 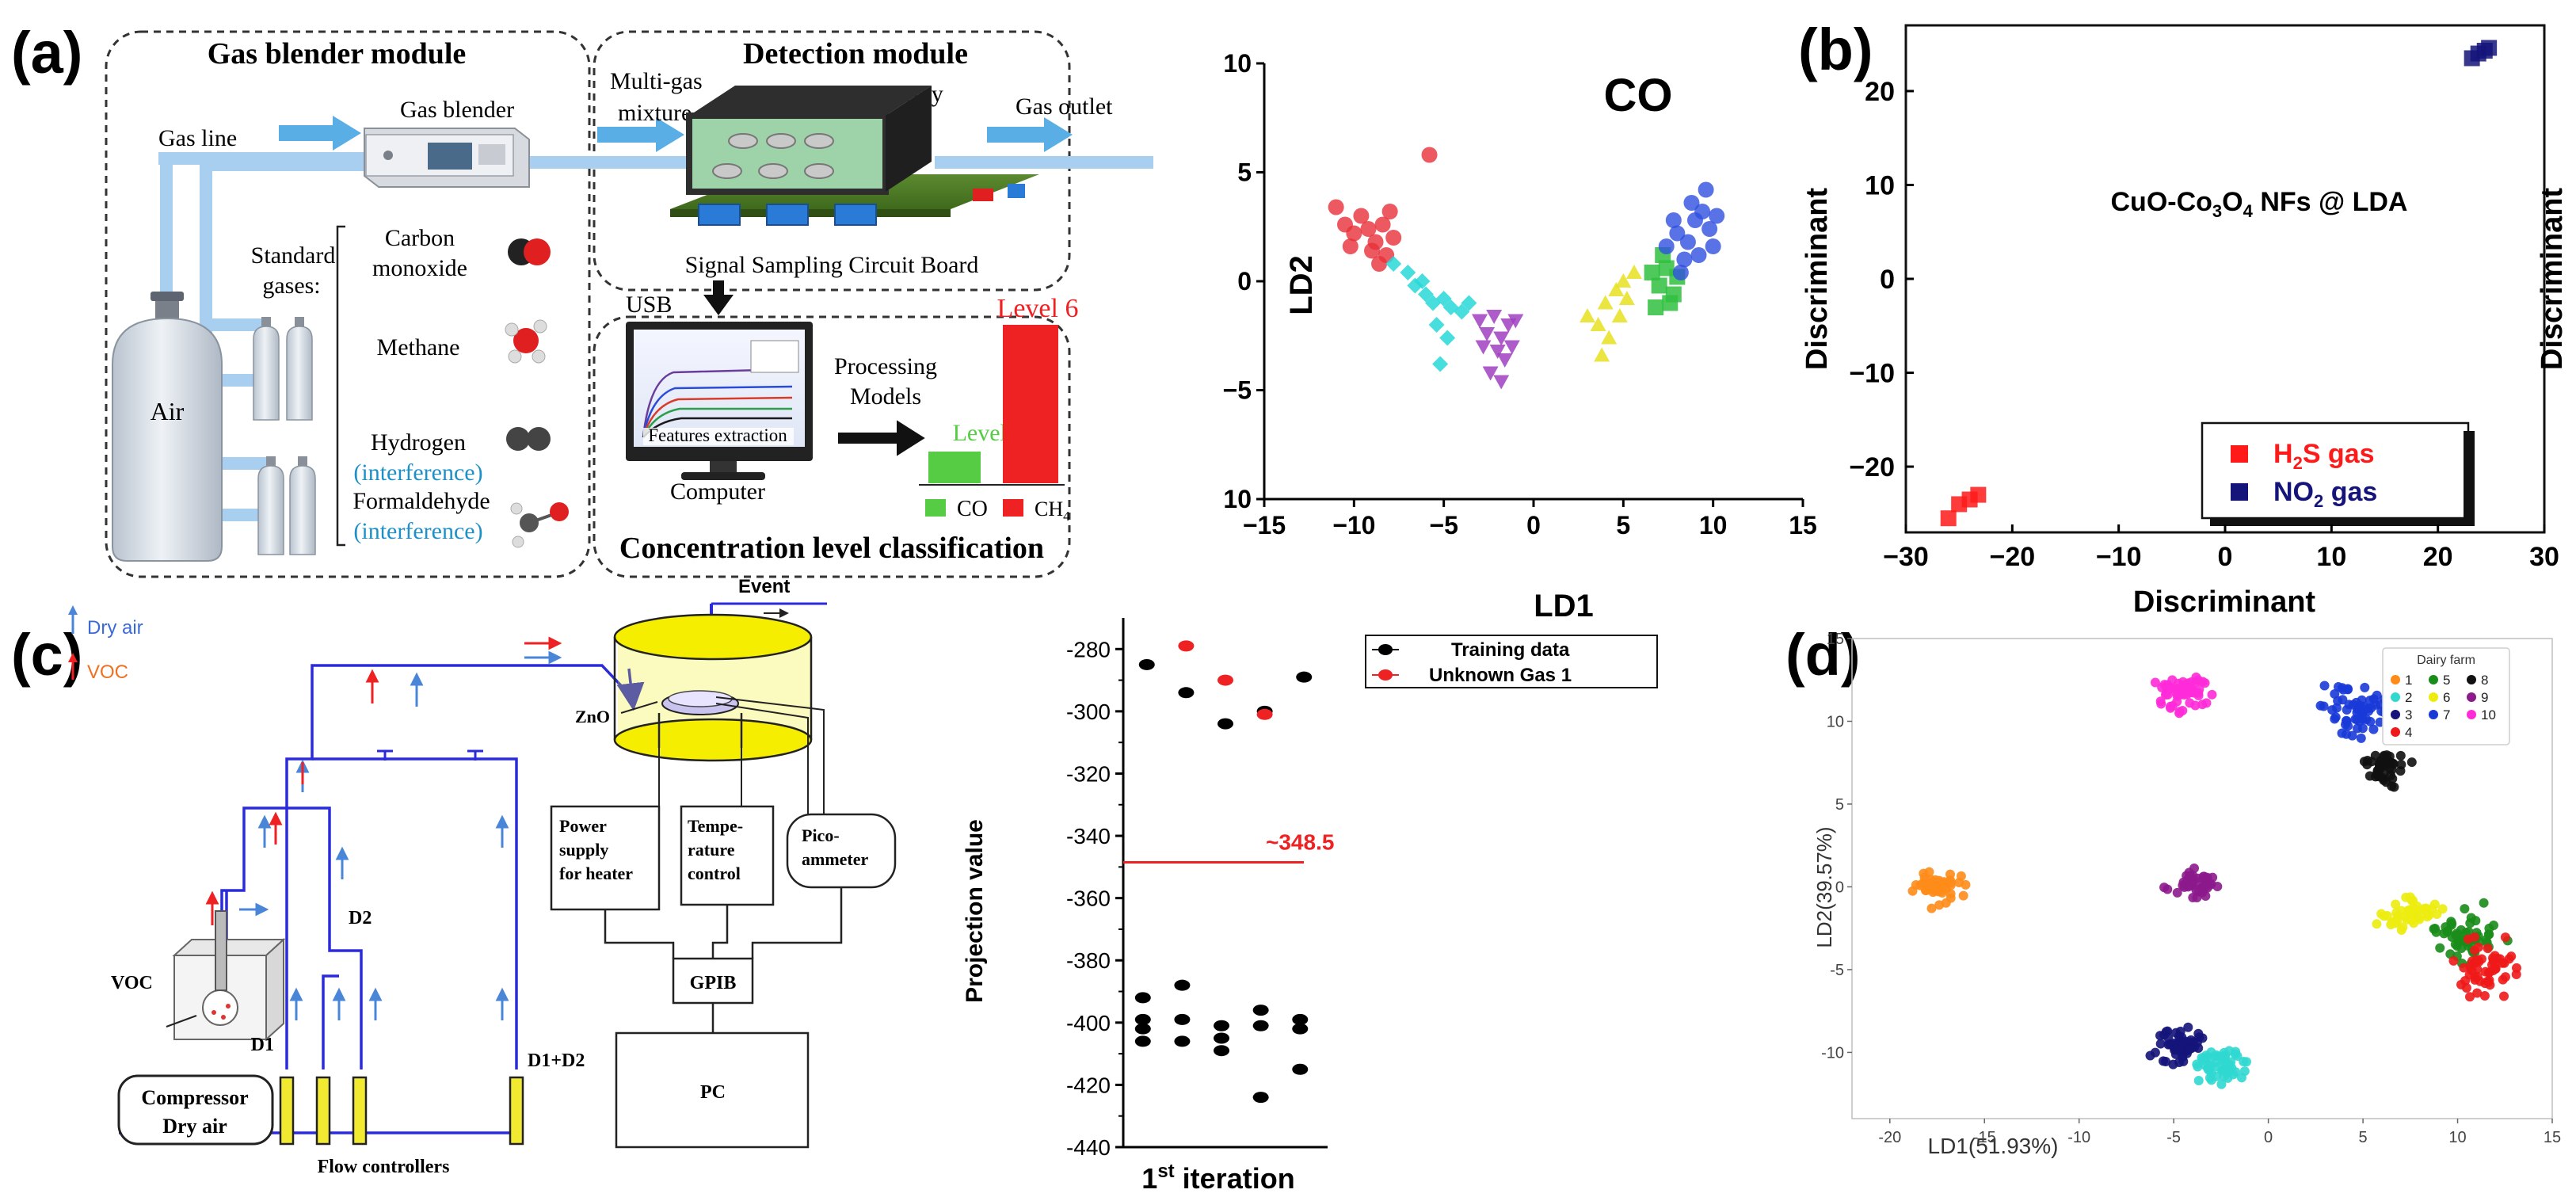 I want to click on flow-controllers, so click(x=402, y=1111).